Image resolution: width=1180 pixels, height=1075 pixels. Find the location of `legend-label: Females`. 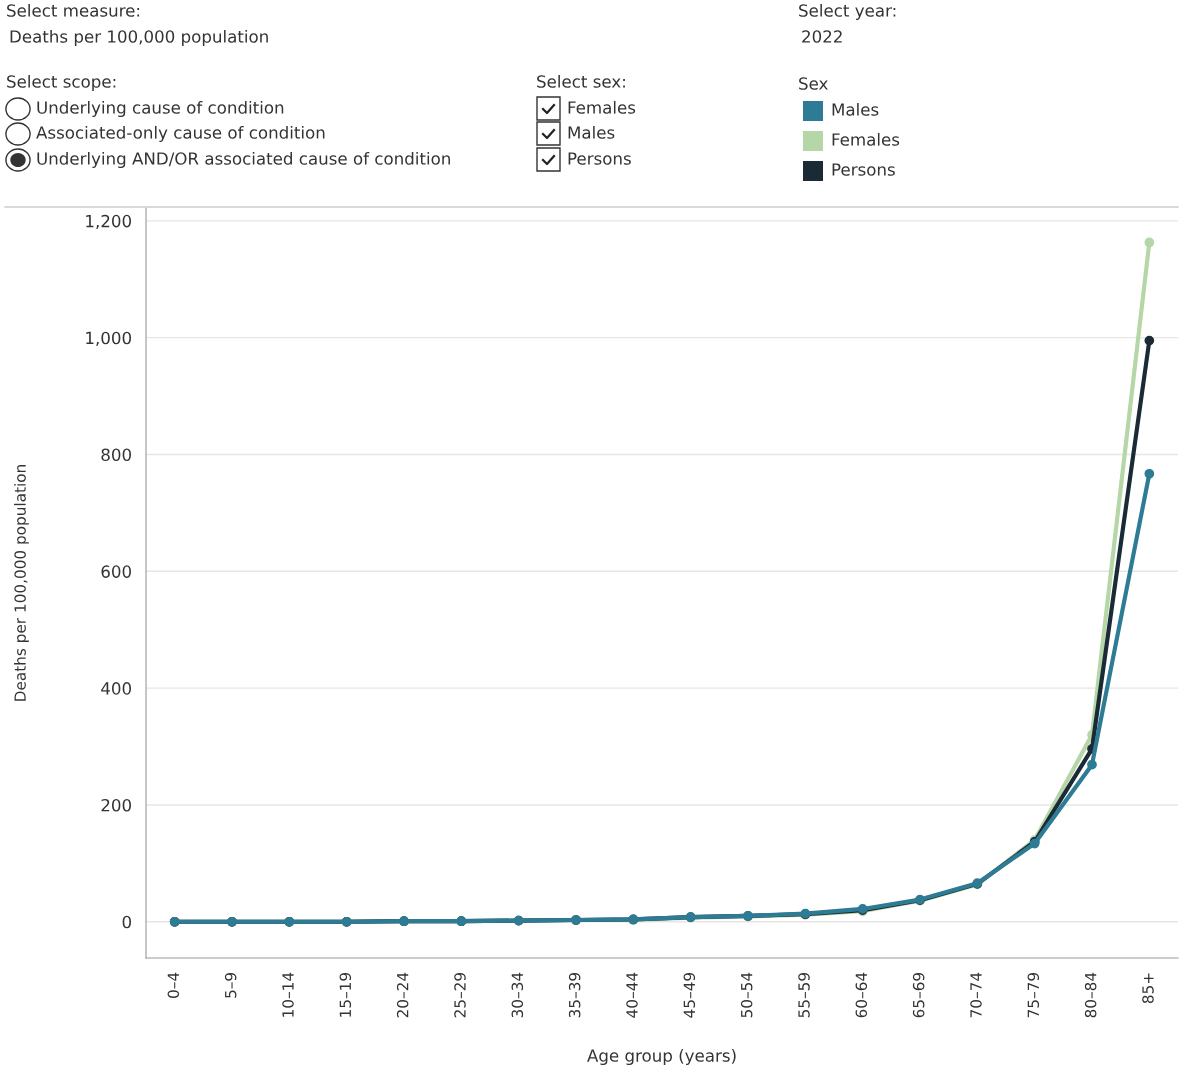

legend-label: Females is located at coordinates (866, 139).